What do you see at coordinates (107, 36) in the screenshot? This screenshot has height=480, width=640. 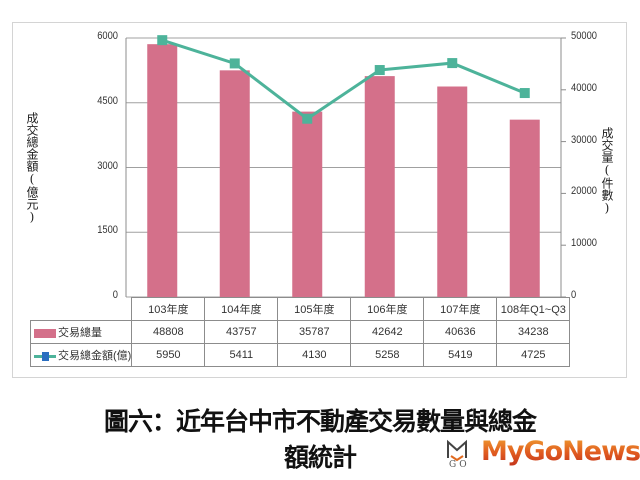 I see `left-tick-label: 6000` at bounding box center [107, 36].